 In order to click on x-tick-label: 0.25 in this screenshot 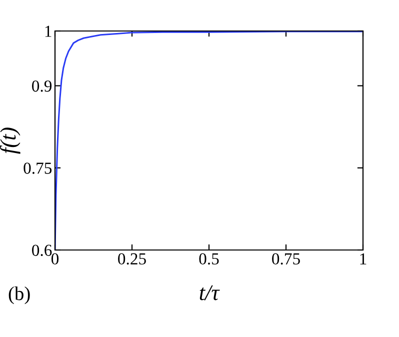, I will do `click(132, 259)`.